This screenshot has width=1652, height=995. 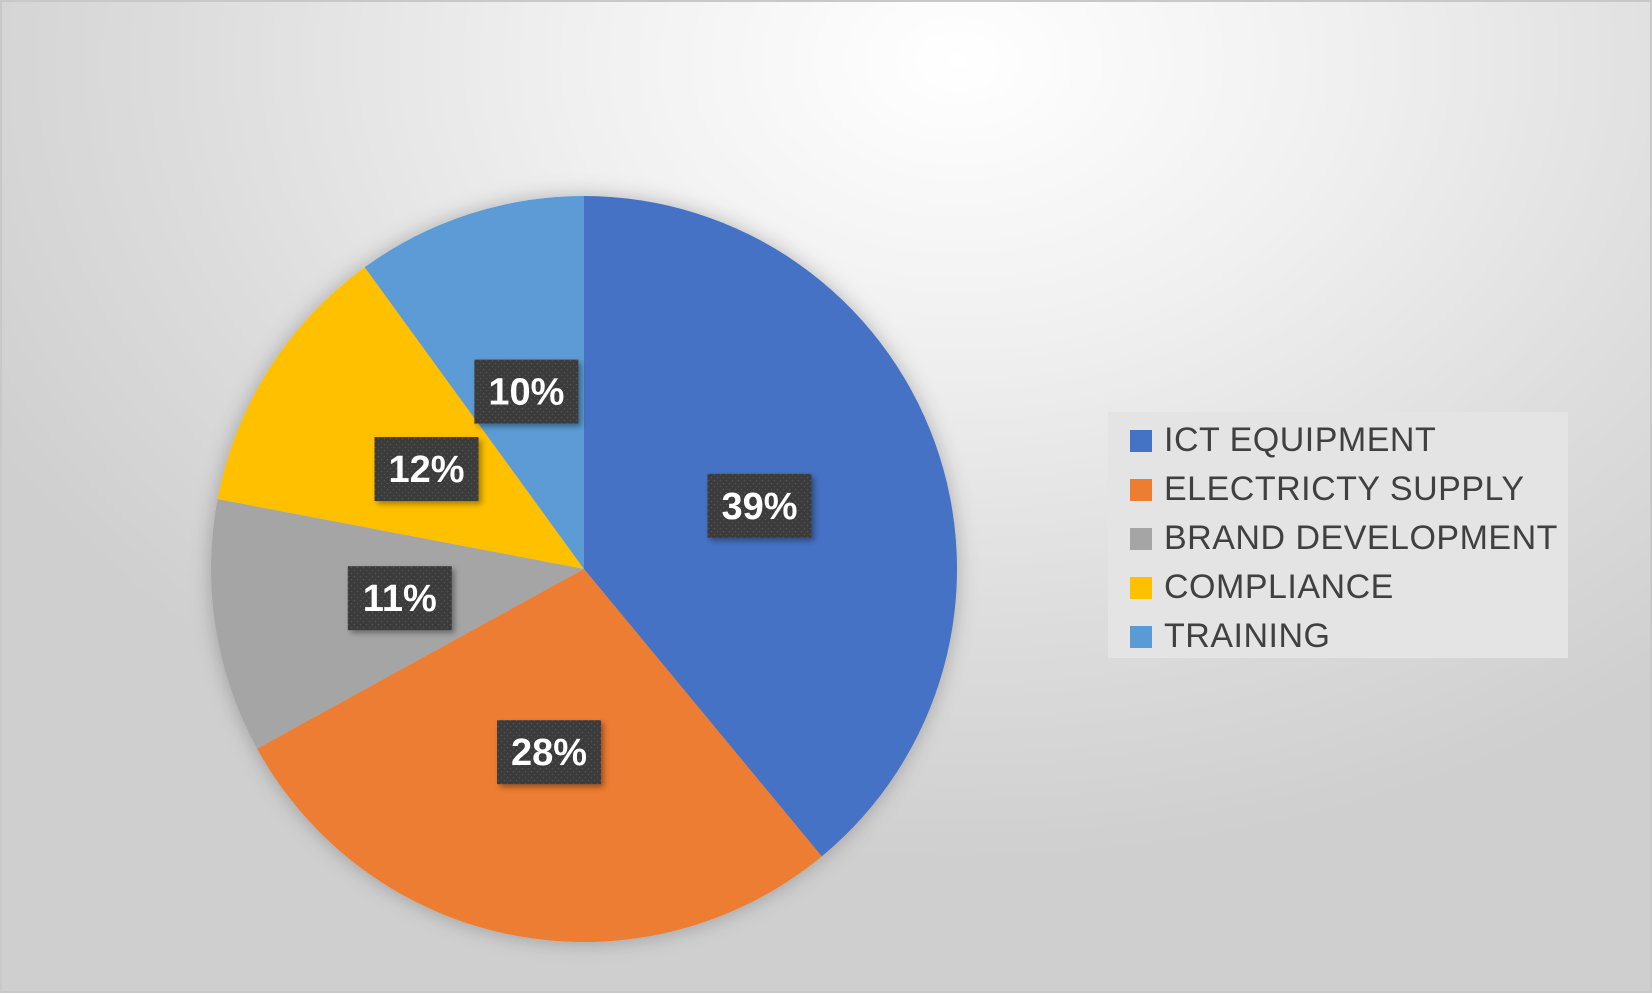 I want to click on pie-data-labels: 39% 28% 11% 12% 10%, so click(x=579, y=572).